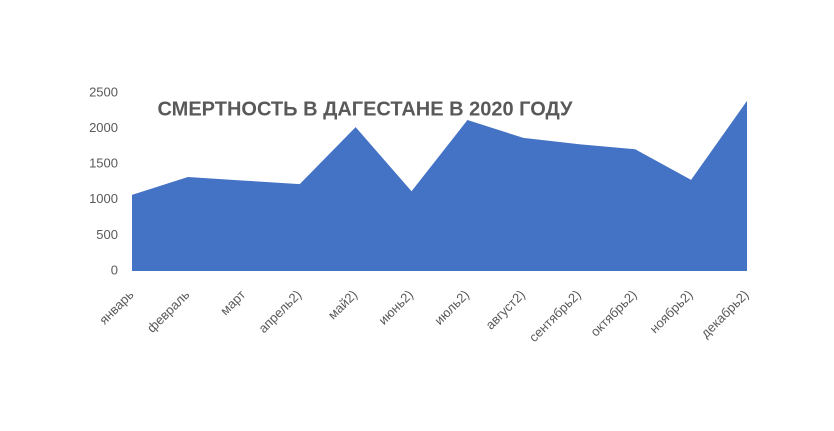  I want to click on x-tick-label: декабрь2), so click(725, 314).